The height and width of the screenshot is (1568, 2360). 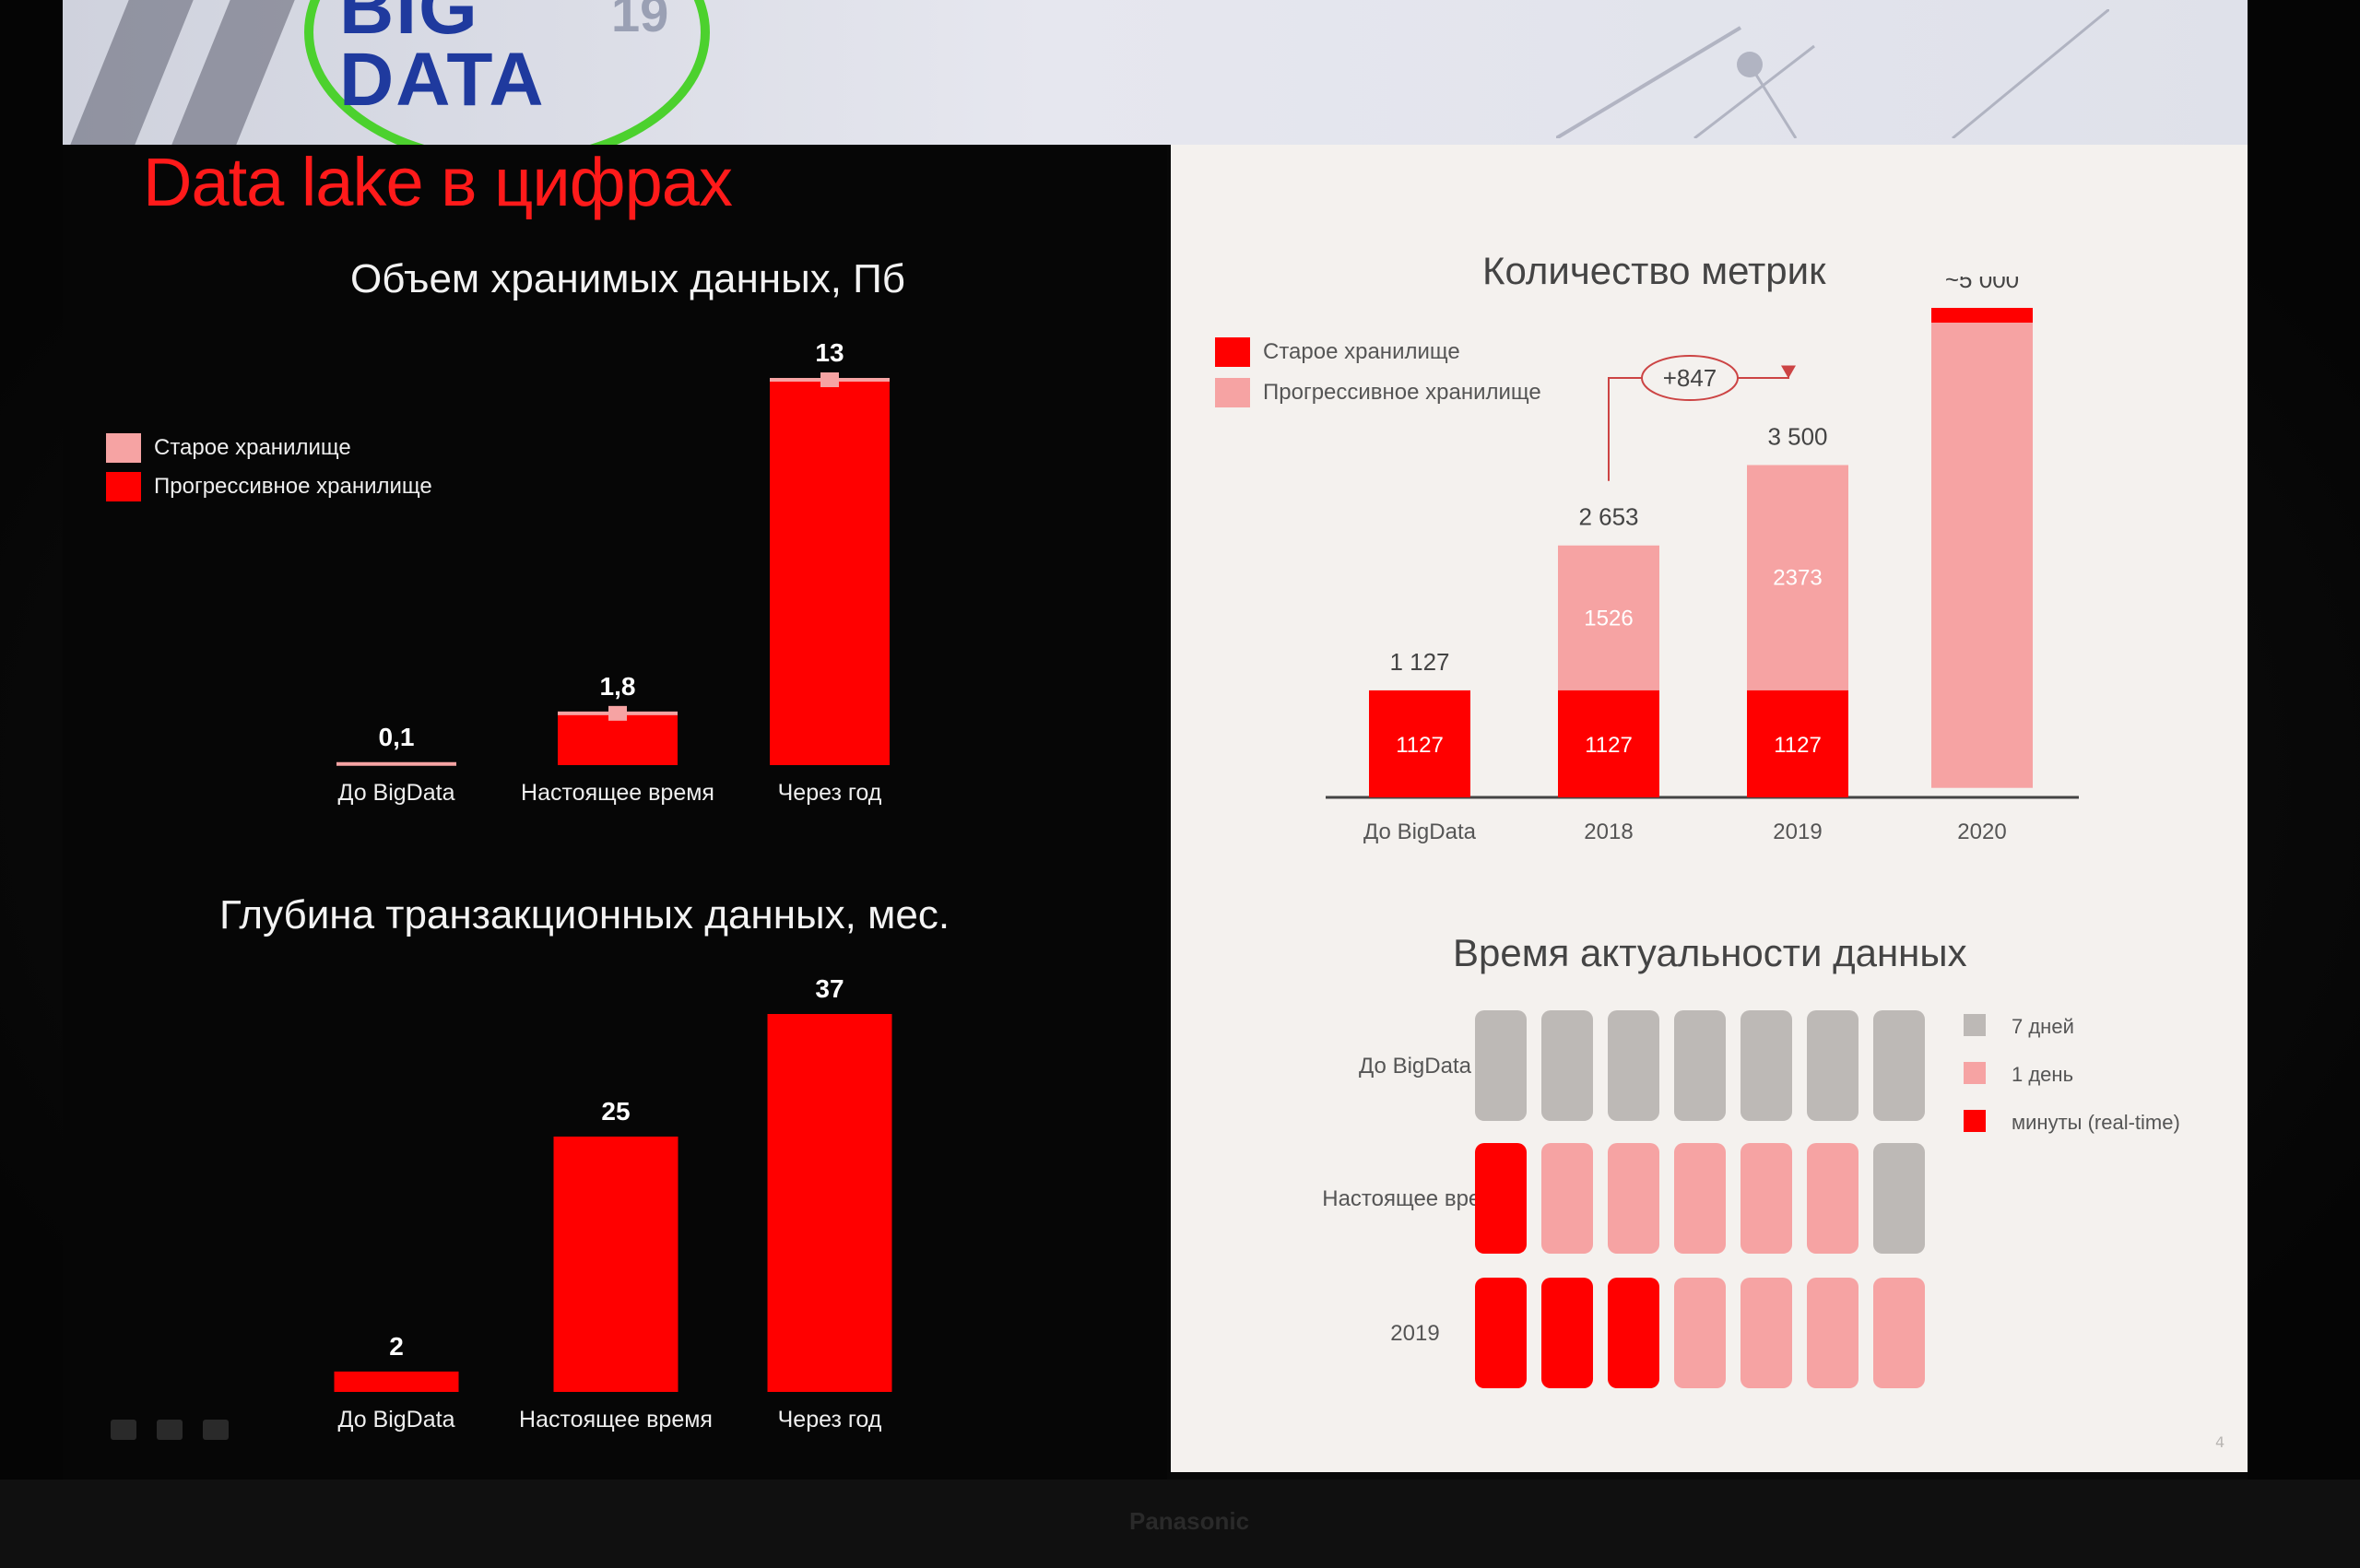 I want to click on logo-line-1: BIG, so click(x=409, y=25).